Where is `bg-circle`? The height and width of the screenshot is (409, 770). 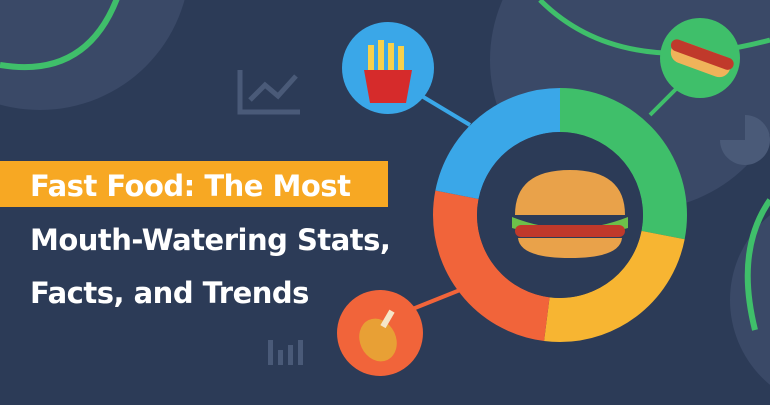
bg-circle is located at coordinates (92, 55).